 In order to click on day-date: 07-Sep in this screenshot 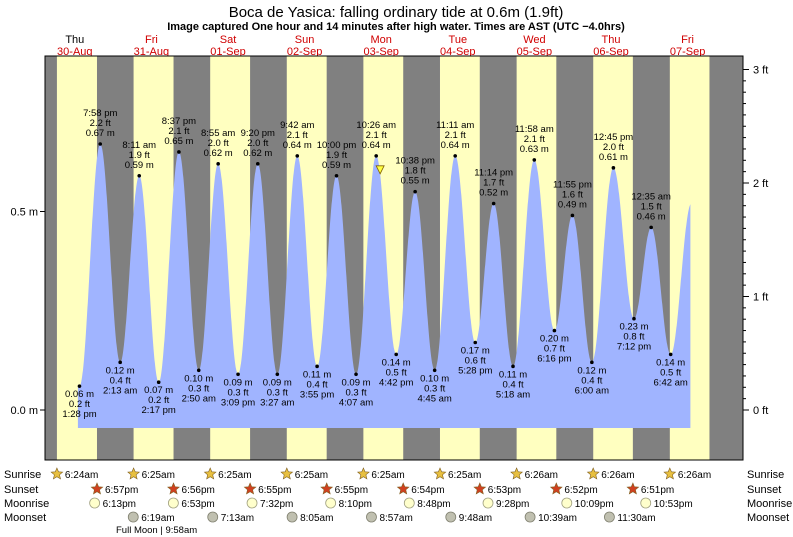, I will do `click(687, 52)`.